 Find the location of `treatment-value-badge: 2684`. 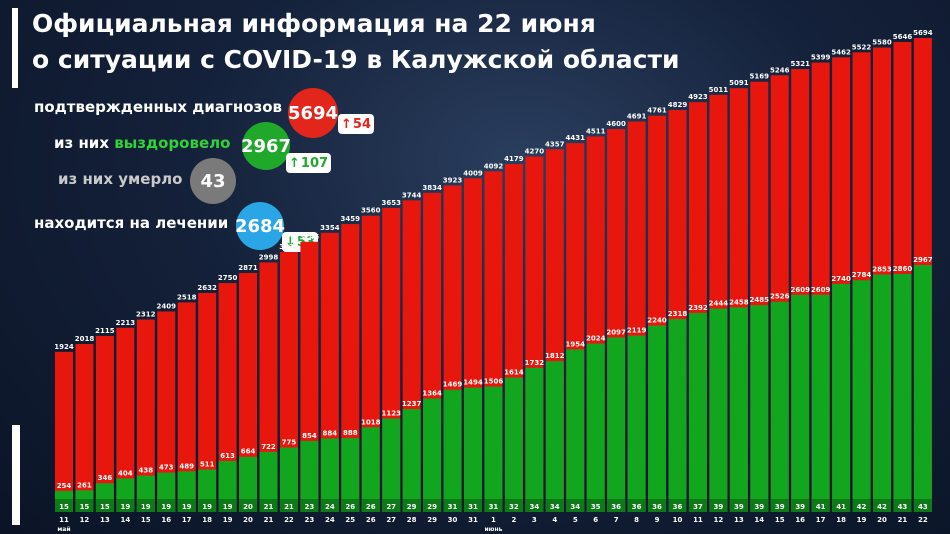

treatment-value-badge: 2684 is located at coordinates (260, 226).